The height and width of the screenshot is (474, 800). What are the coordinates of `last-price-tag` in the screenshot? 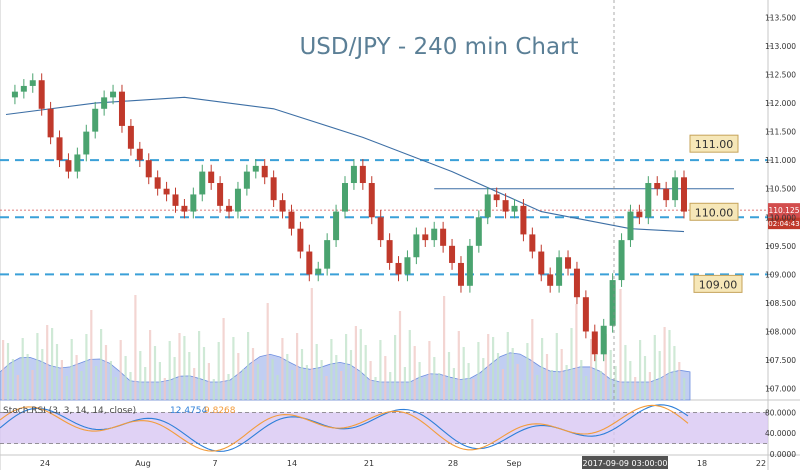 It's located at (784, 210).